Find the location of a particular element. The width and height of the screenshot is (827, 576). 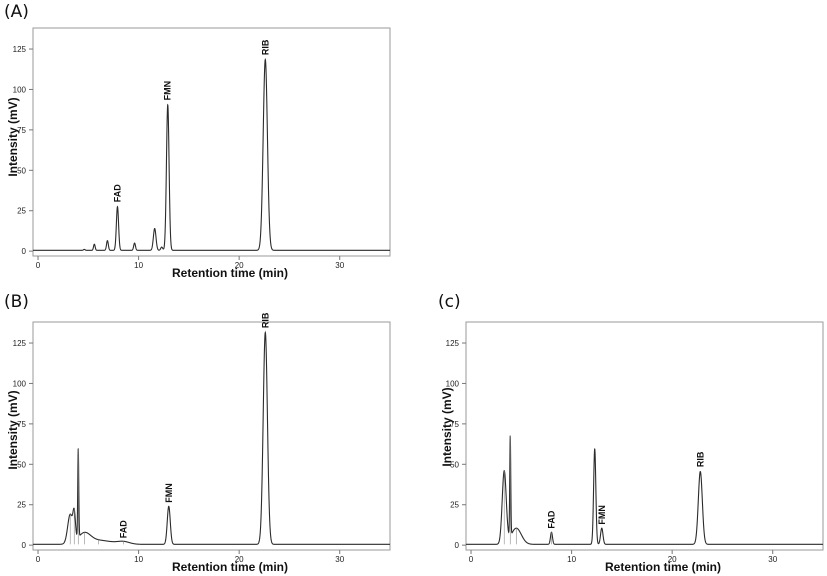

y-tick-a-125: 125 is located at coordinates (23, 49).